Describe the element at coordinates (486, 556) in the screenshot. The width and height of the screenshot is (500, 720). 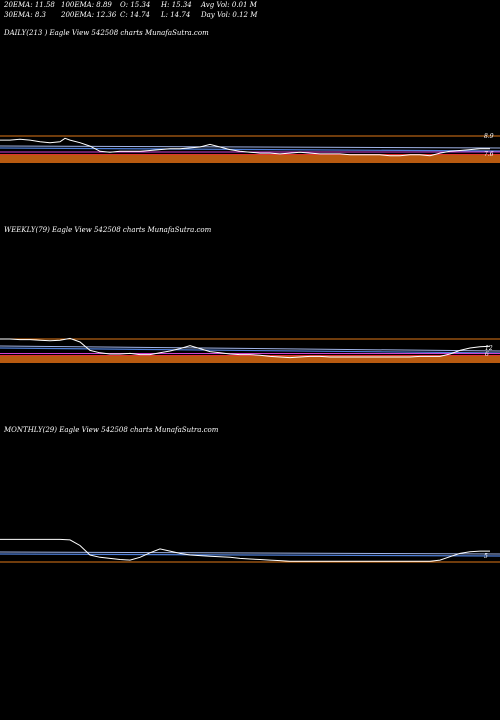
I see `monthly-price-label-bottom: 5` at that location.